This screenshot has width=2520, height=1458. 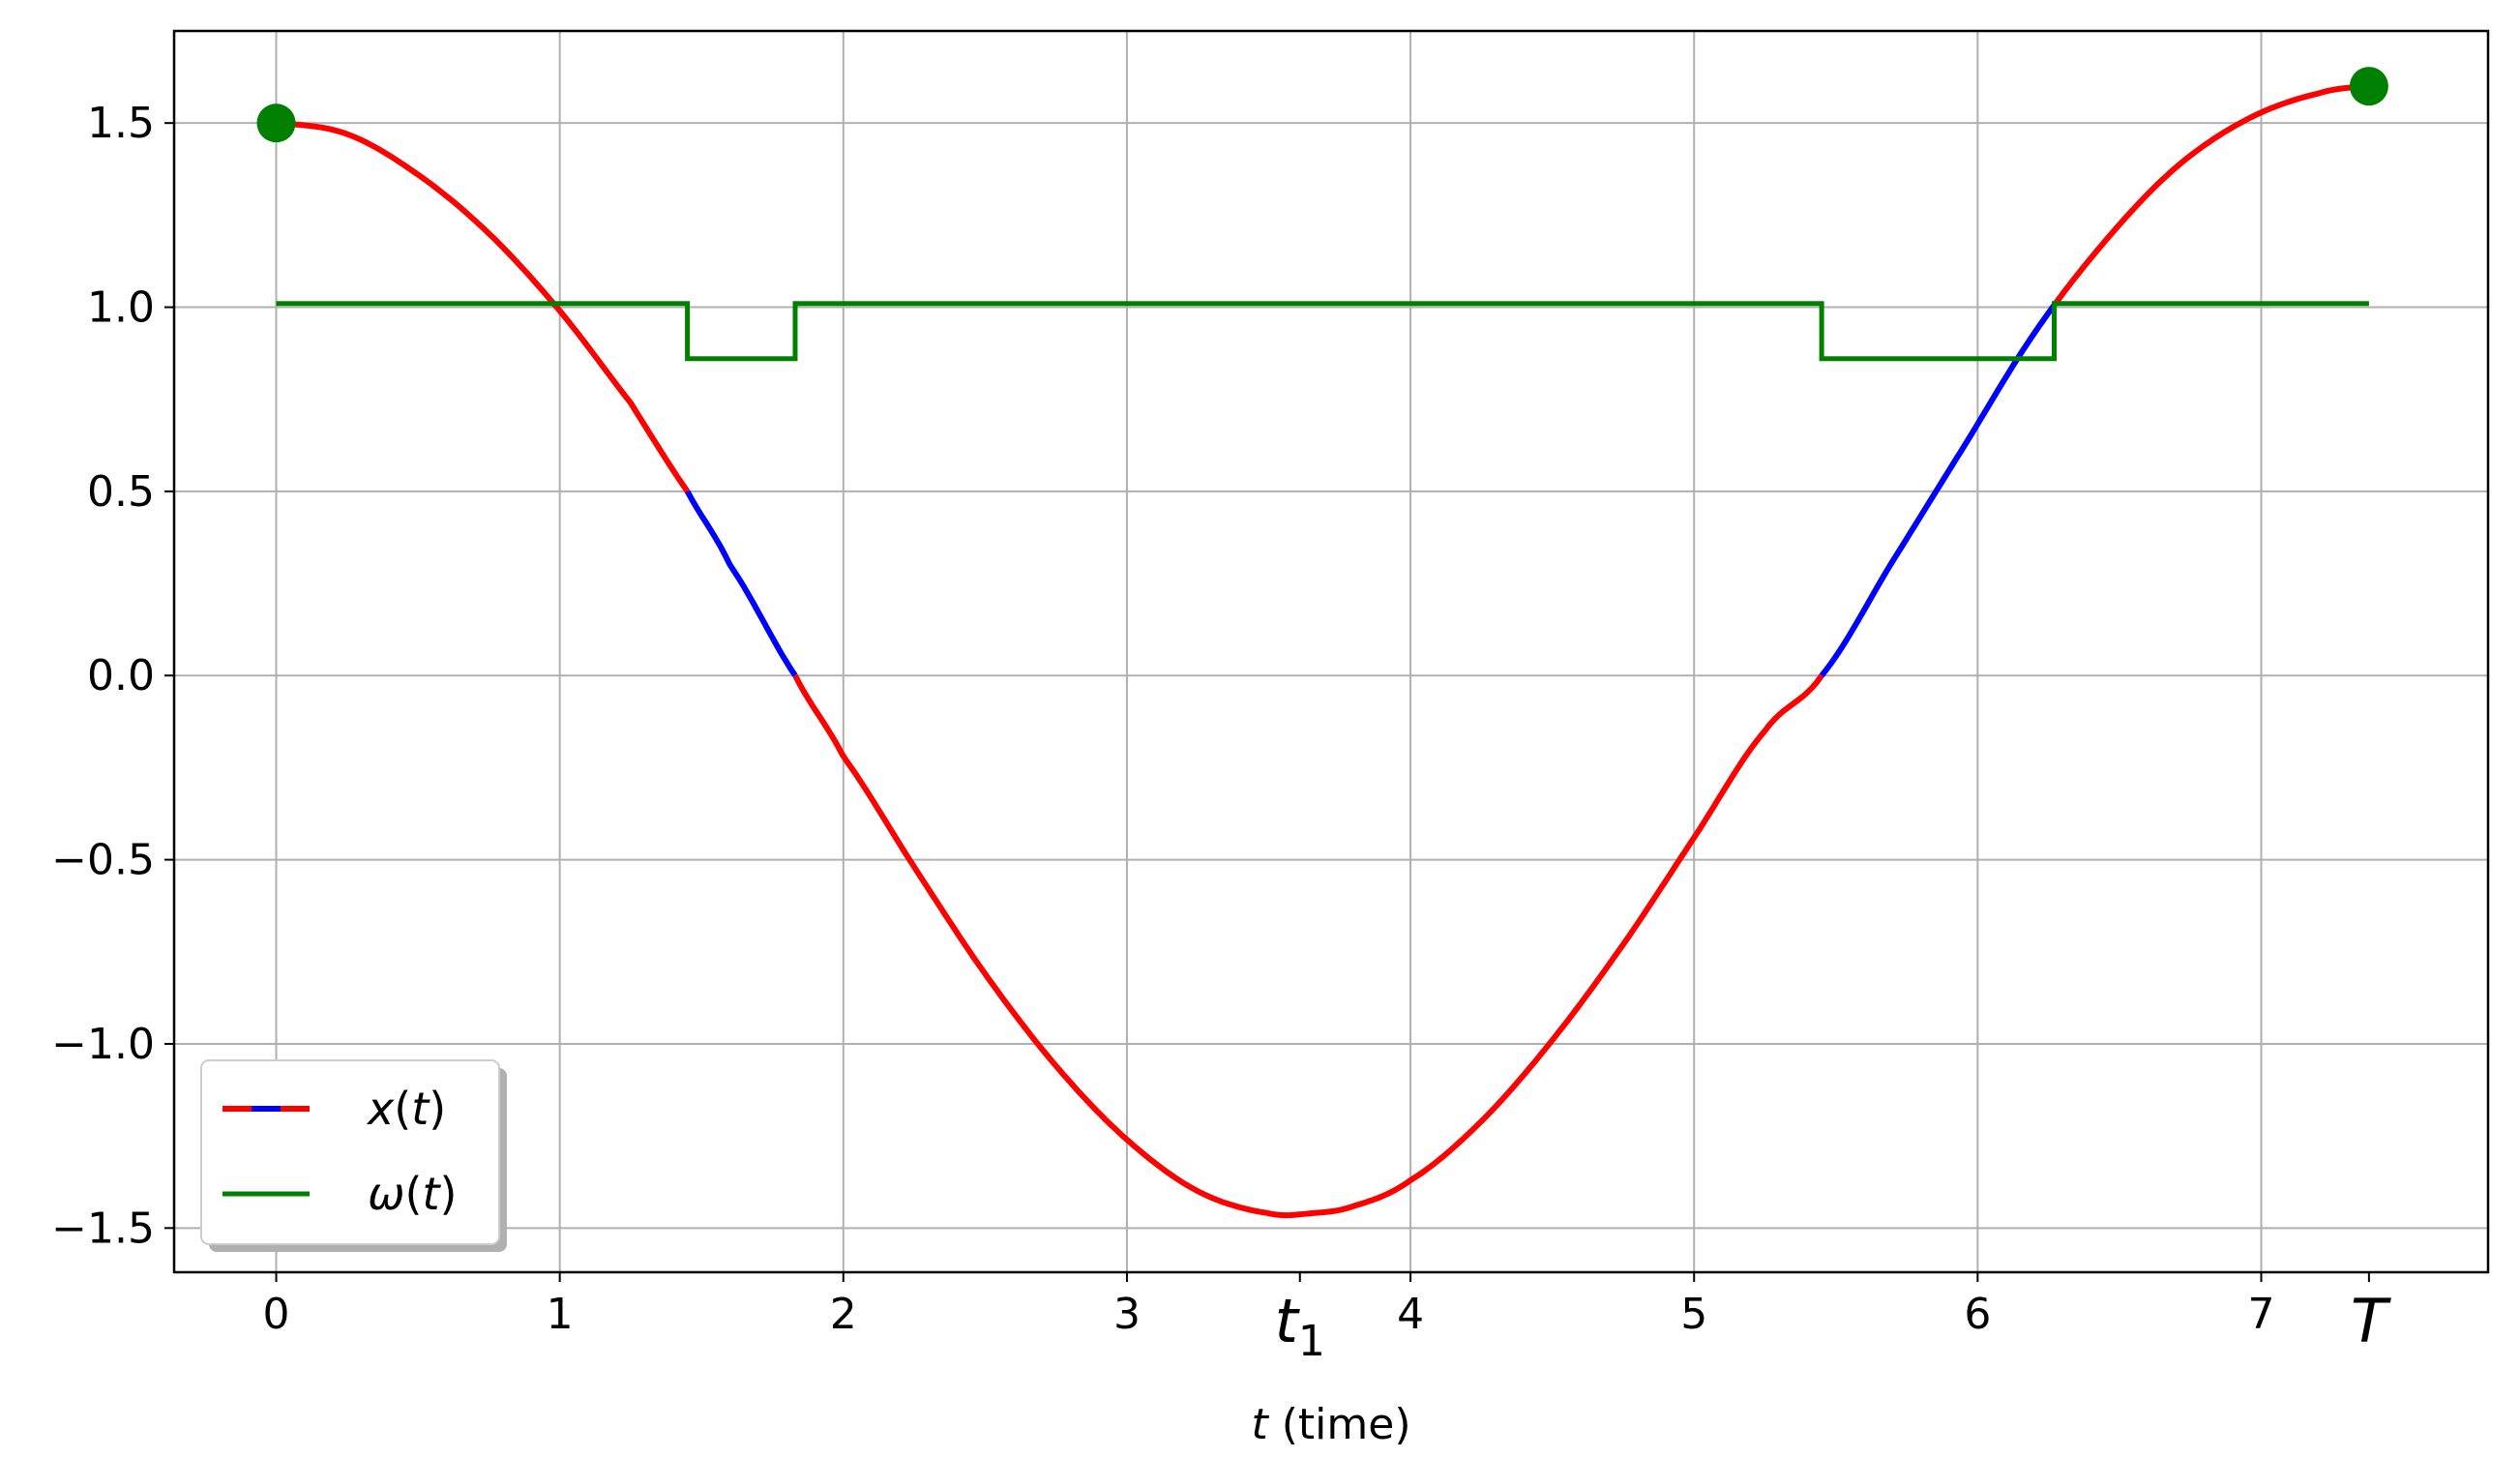 What do you see at coordinates (1127, 1314) in the screenshot?
I see `x-tick-label: 3` at bounding box center [1127, 1314].